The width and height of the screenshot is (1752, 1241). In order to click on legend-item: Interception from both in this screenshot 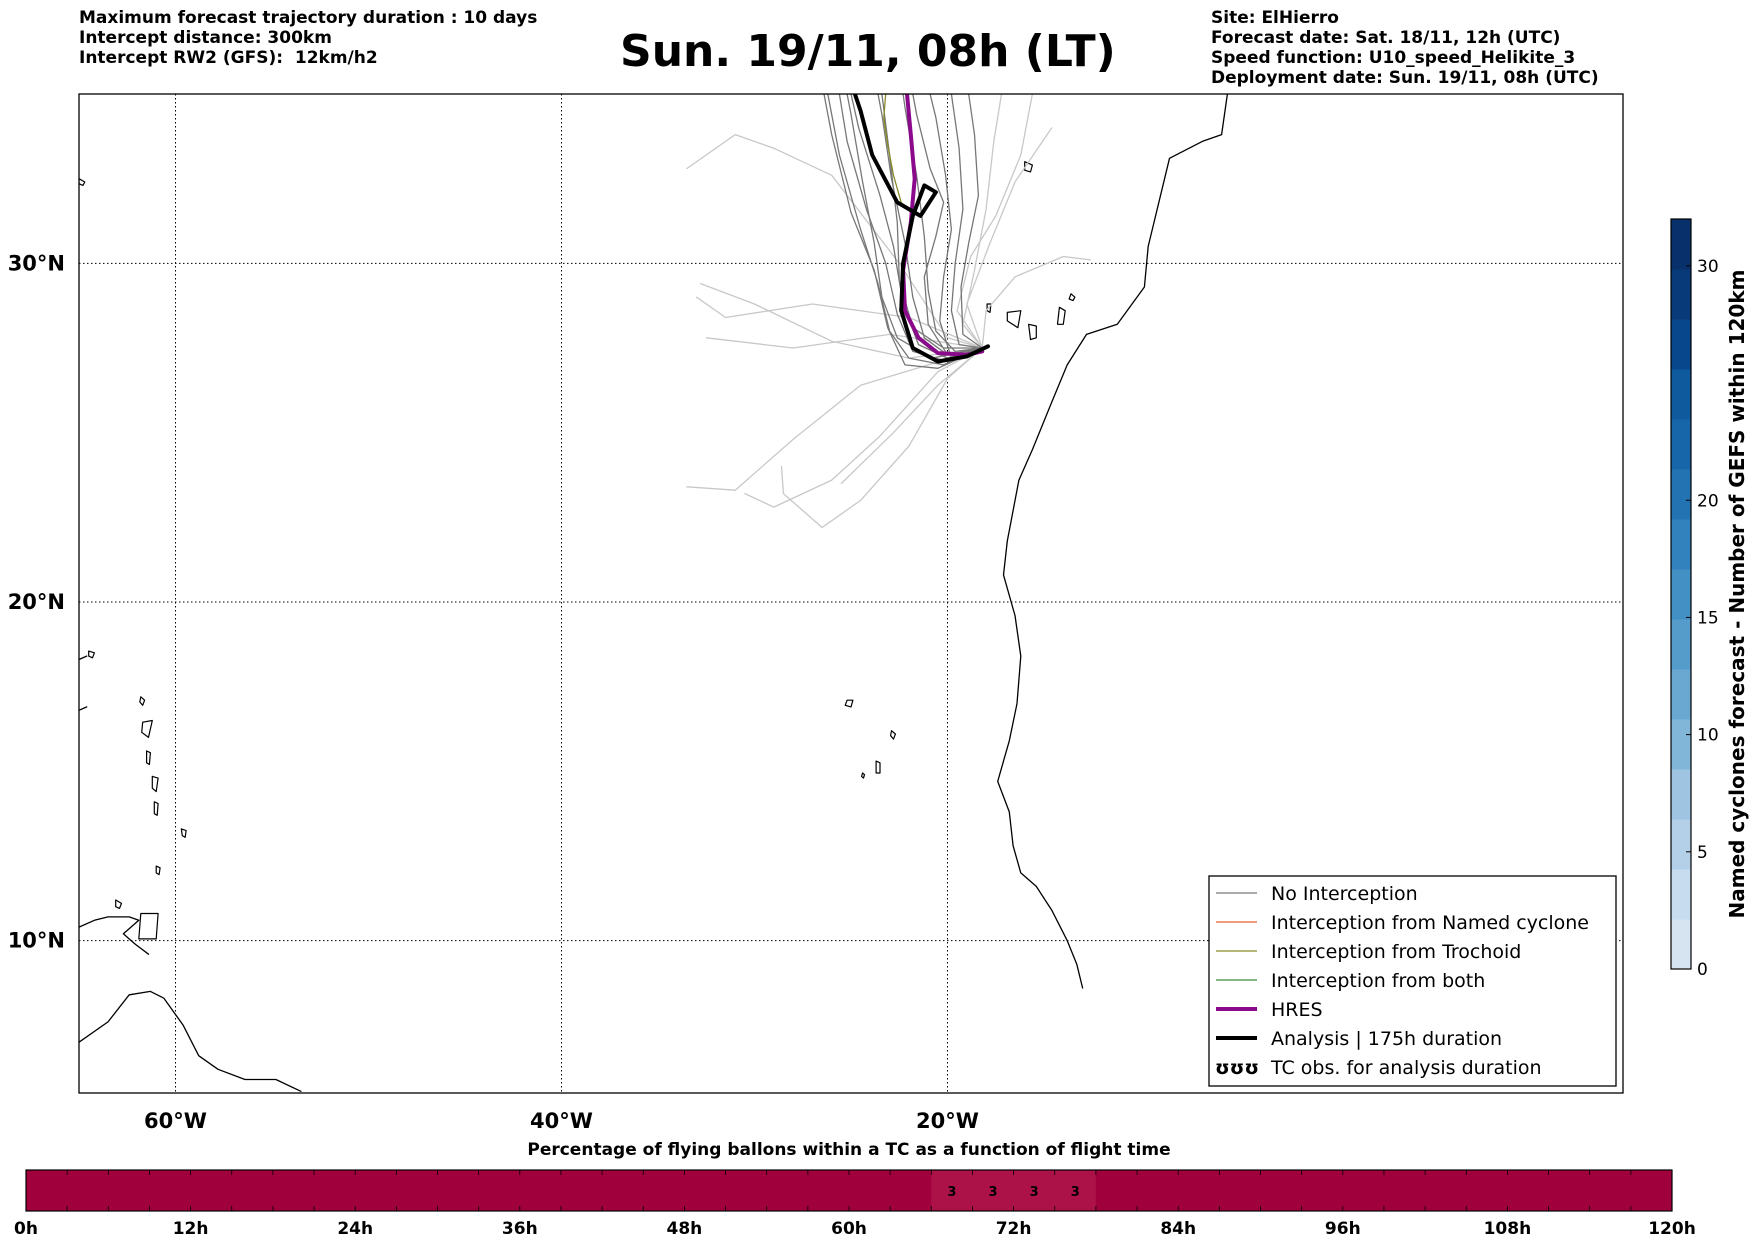, I will do `click(1350, 981)`.